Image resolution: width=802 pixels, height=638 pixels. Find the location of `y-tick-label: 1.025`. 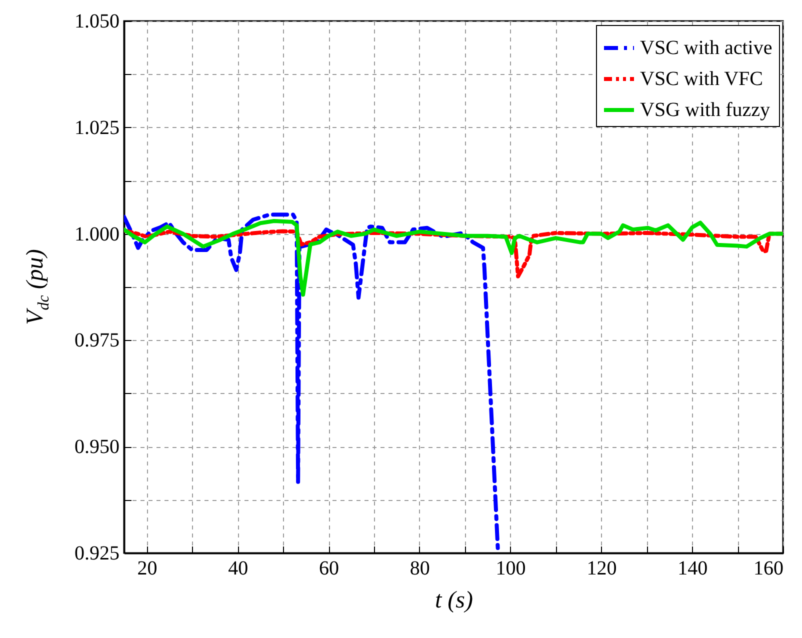

y-tick-label: 1.025 is located at coordinates (97, 127).